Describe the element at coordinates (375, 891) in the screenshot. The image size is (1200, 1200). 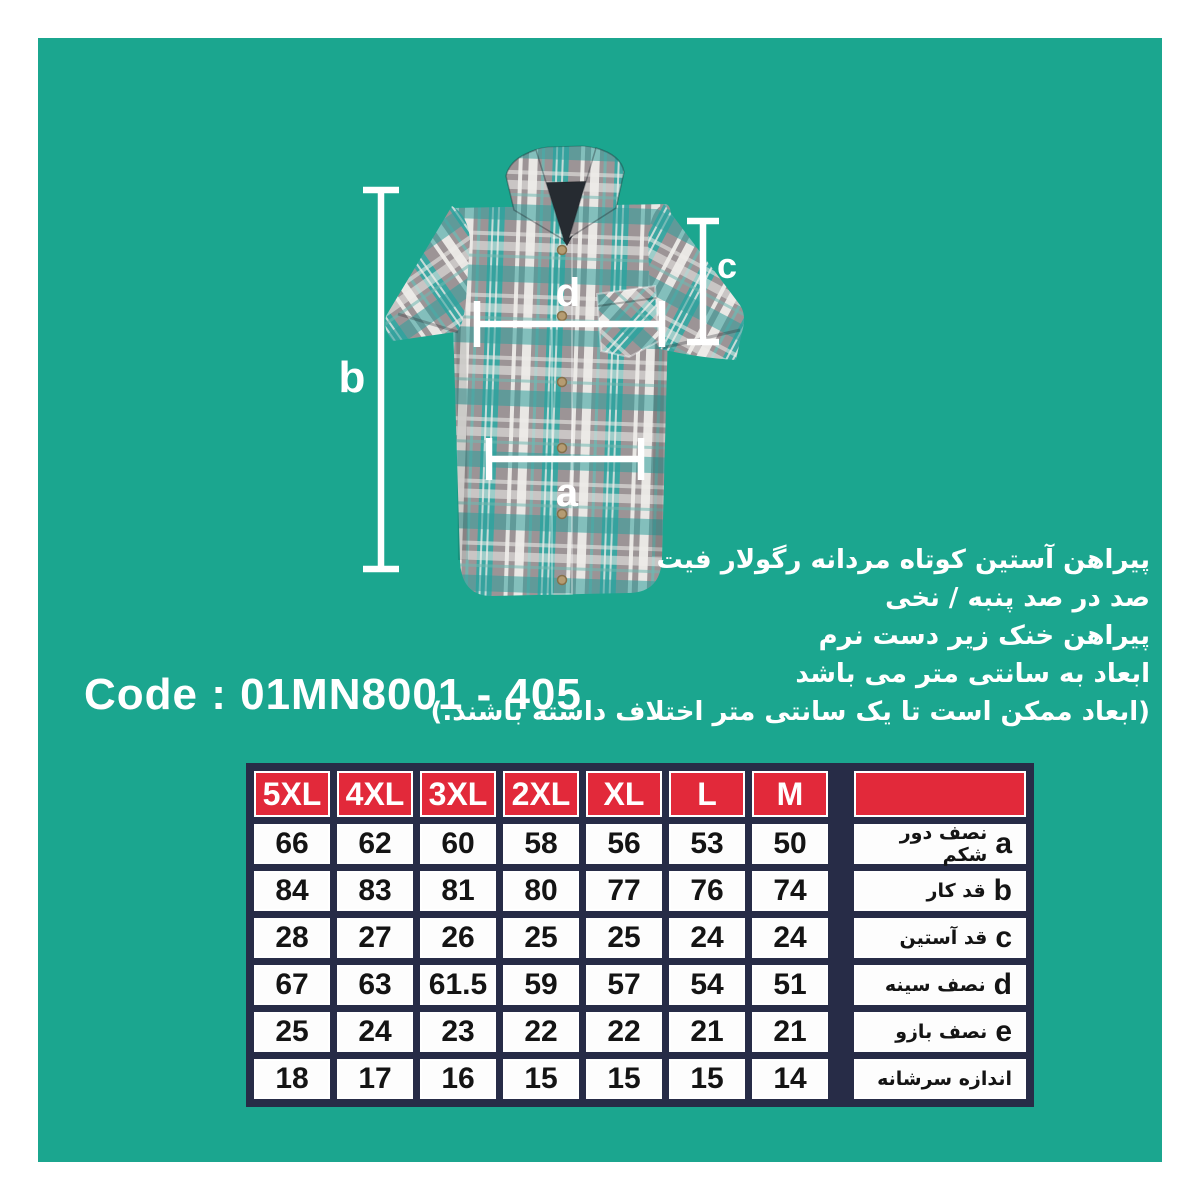
I see `size-value-cell: 83` at that location.